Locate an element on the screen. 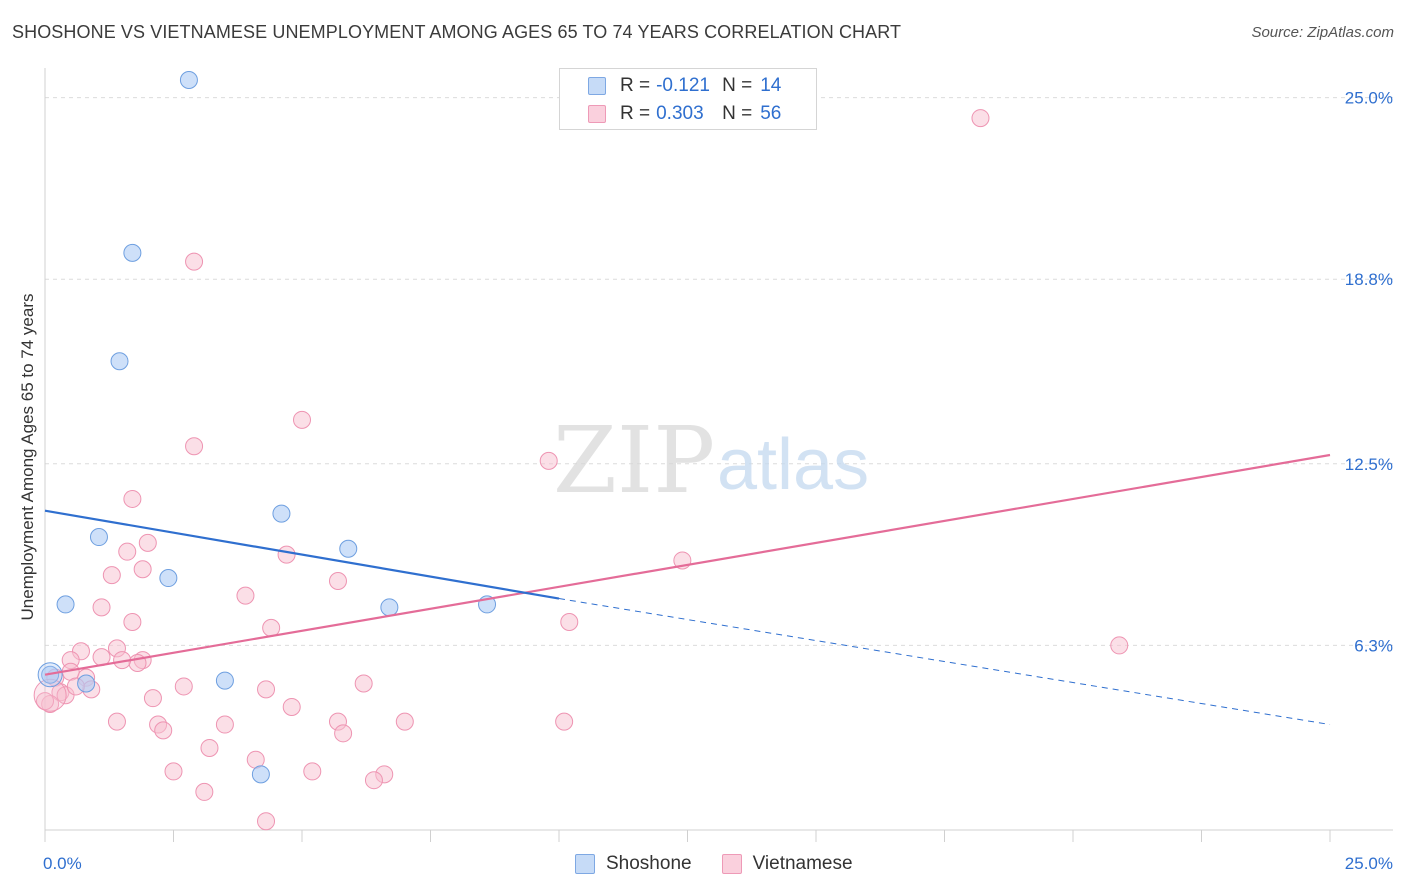 This screenshot has width=1406, height=892. y-tick-label: 6.3% is located at coordinates (1373, 645).